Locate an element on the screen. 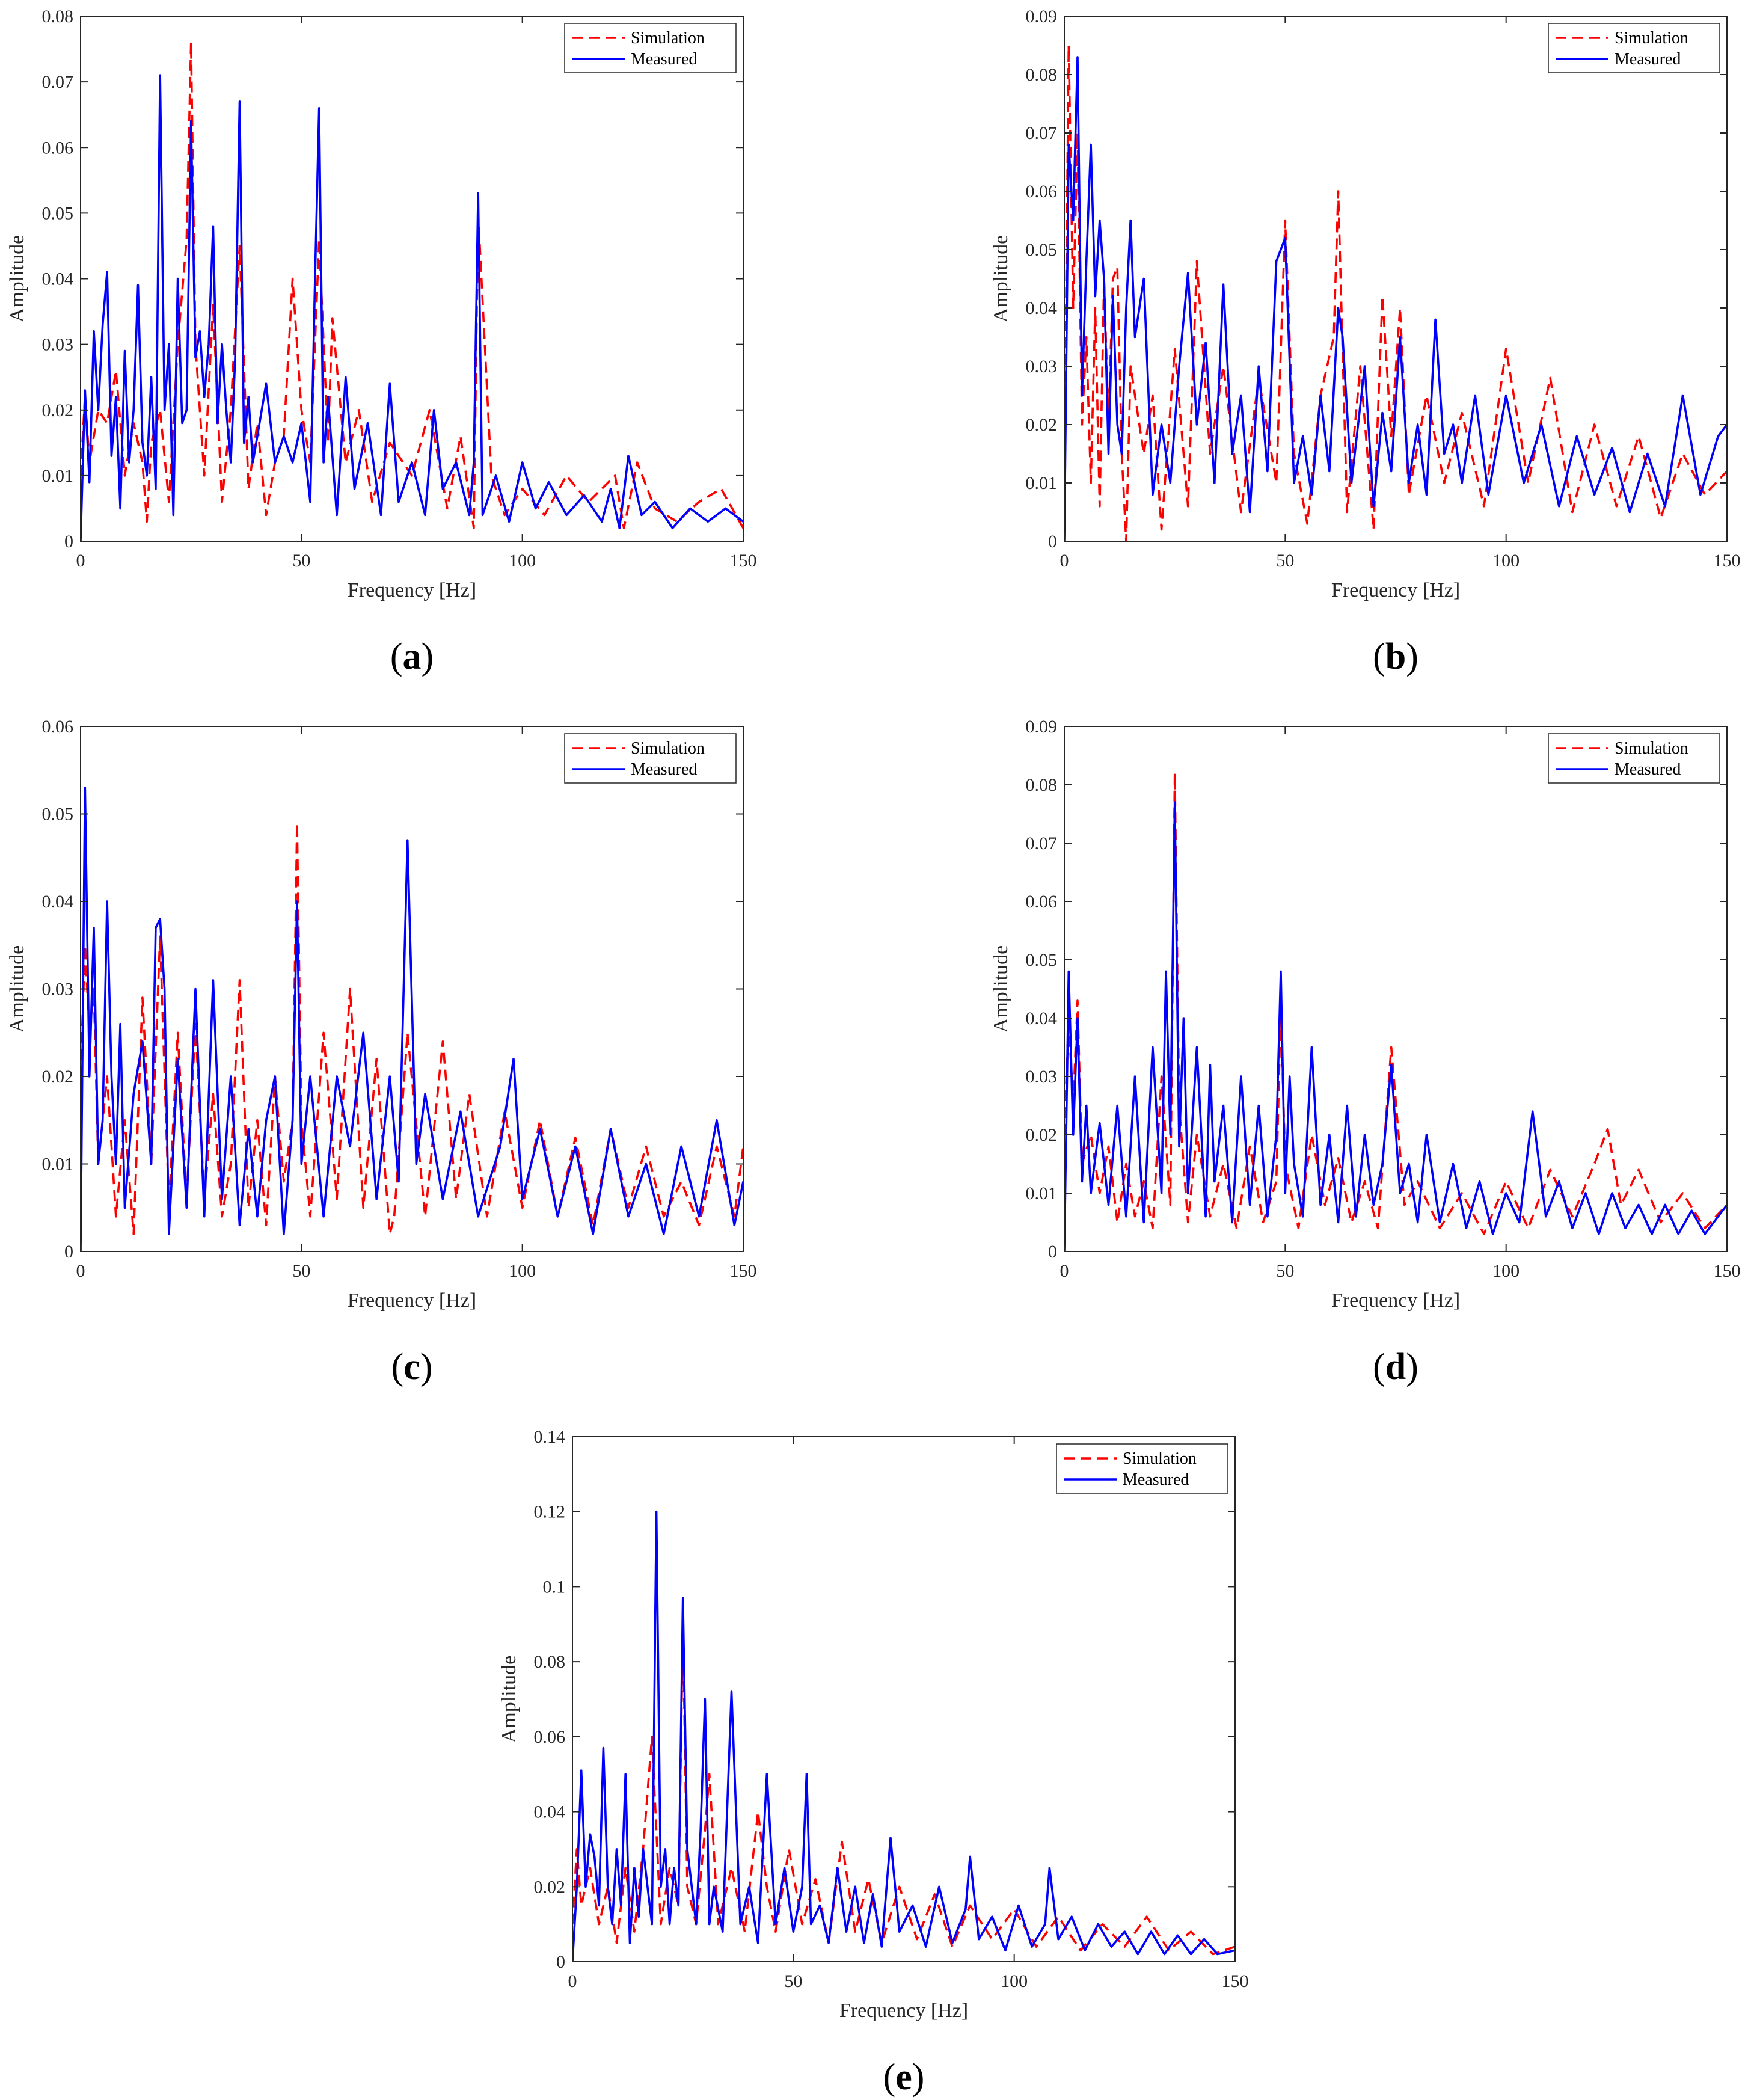 This screenshot has width=1748, height=2100. y-tick-label: 0.12 is located at coordinates (550, 1512).